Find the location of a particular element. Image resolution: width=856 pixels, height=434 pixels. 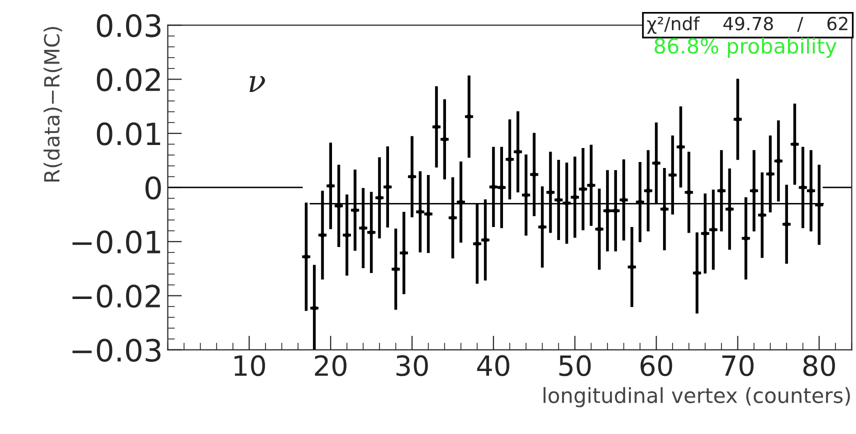

x-tick-label: 60 is located at coordinates (656, 365).